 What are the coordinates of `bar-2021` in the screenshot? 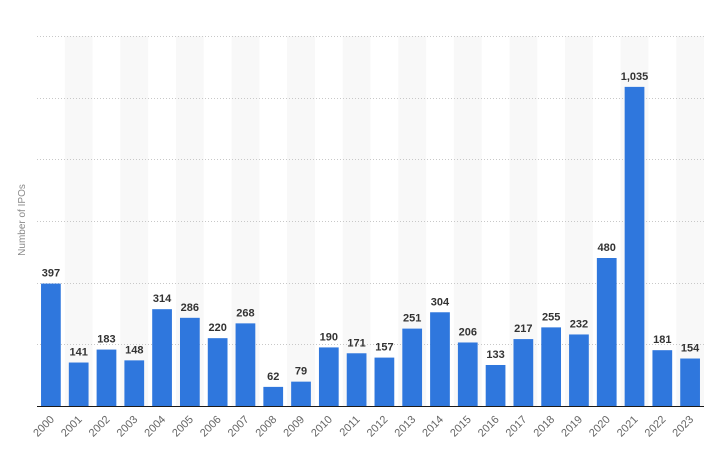 It's located at (634, 246).